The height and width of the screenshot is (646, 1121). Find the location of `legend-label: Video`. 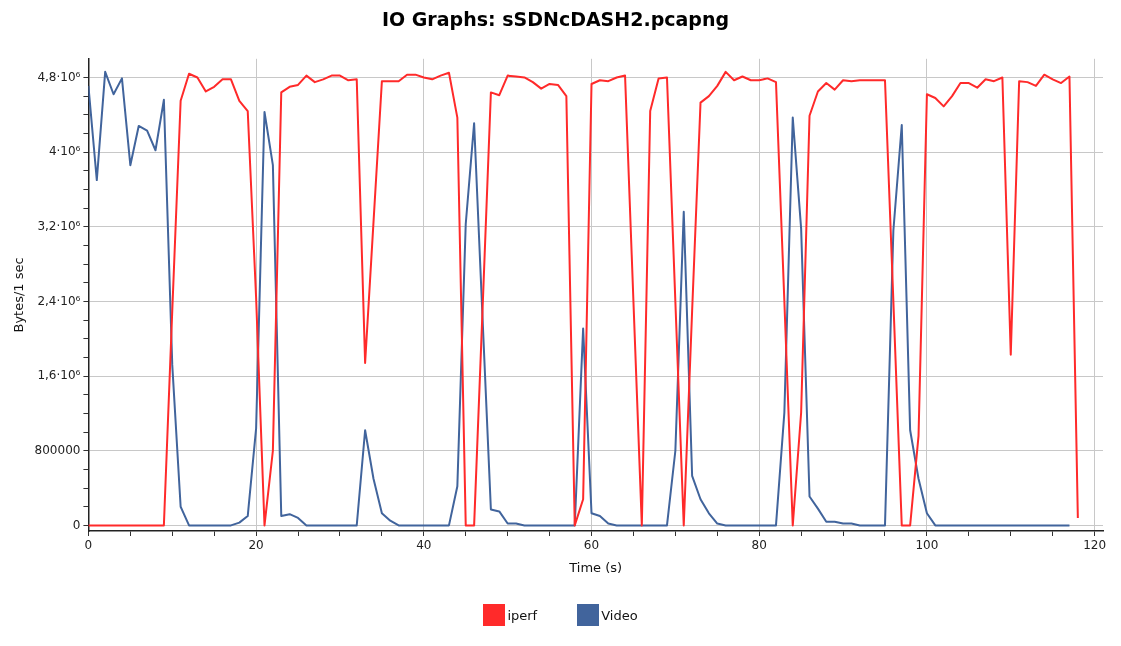

legend-label: Video is located at coordinates (619, 615).